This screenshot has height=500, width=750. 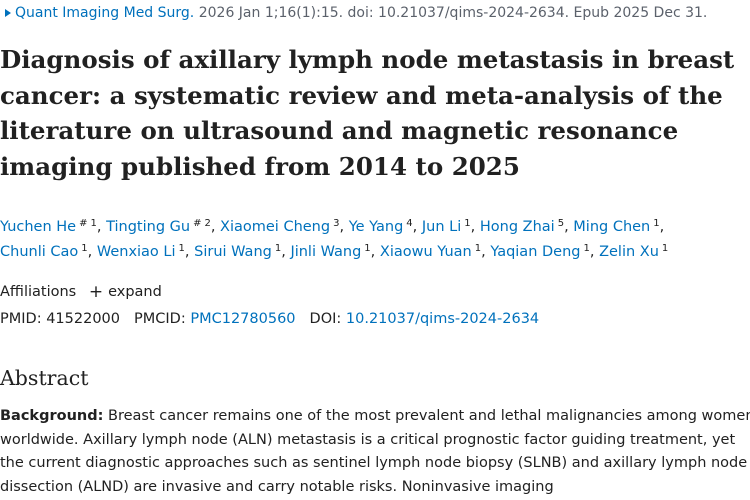 I want to click on author-item: Yaqian Deng 1,, so click(x=542, y=252).